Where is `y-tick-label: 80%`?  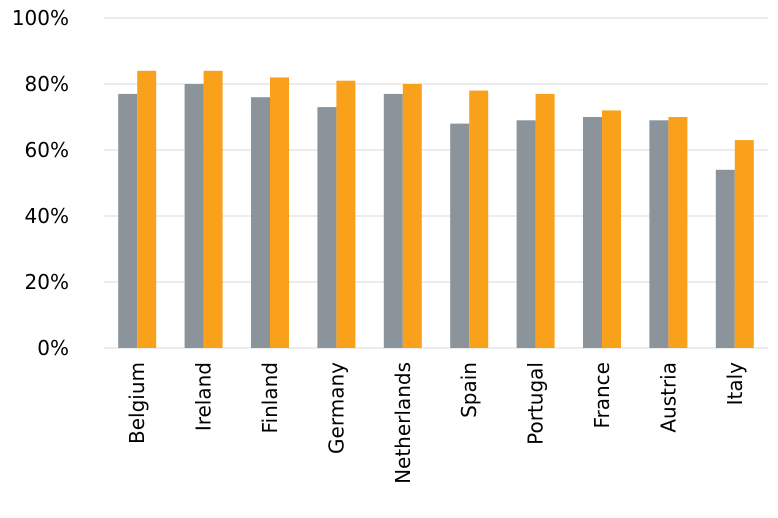
y-tick-label: 80% is located at coordinates (47, 84).